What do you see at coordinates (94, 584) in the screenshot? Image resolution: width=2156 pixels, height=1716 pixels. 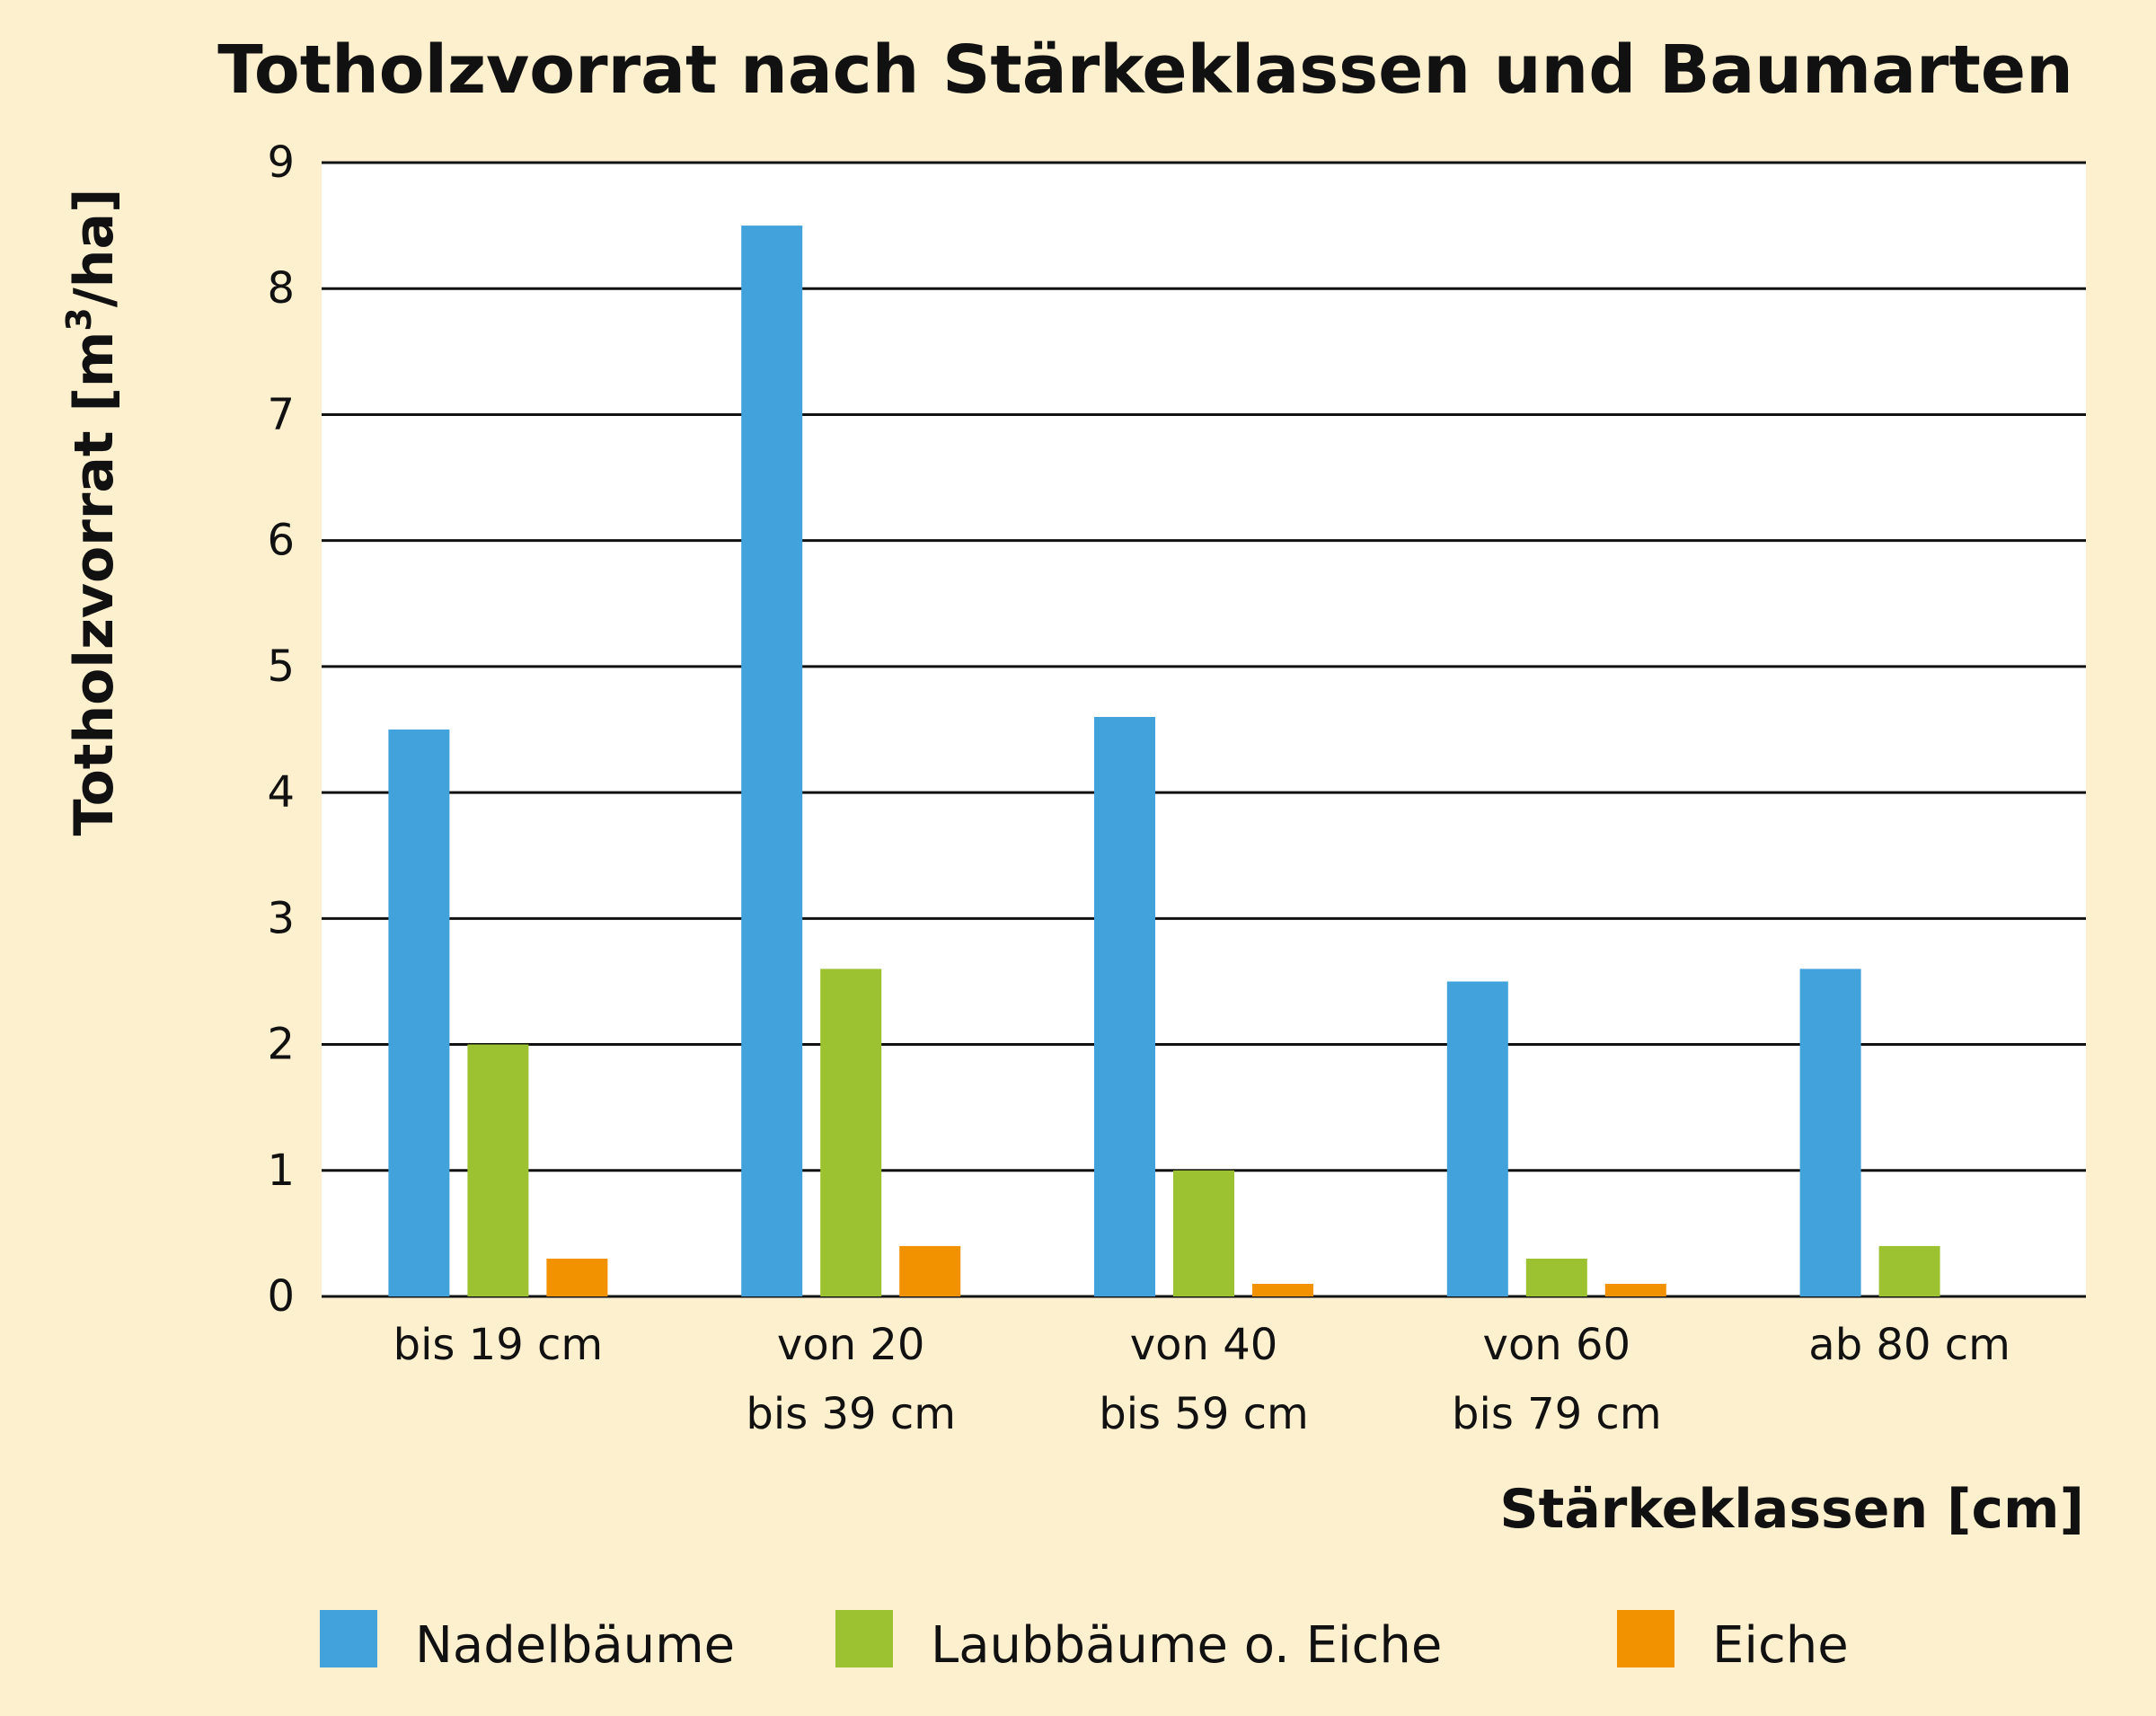 I see `y-axis-label-main: Totholzvorrat [m` at bounding box center [94, 584].